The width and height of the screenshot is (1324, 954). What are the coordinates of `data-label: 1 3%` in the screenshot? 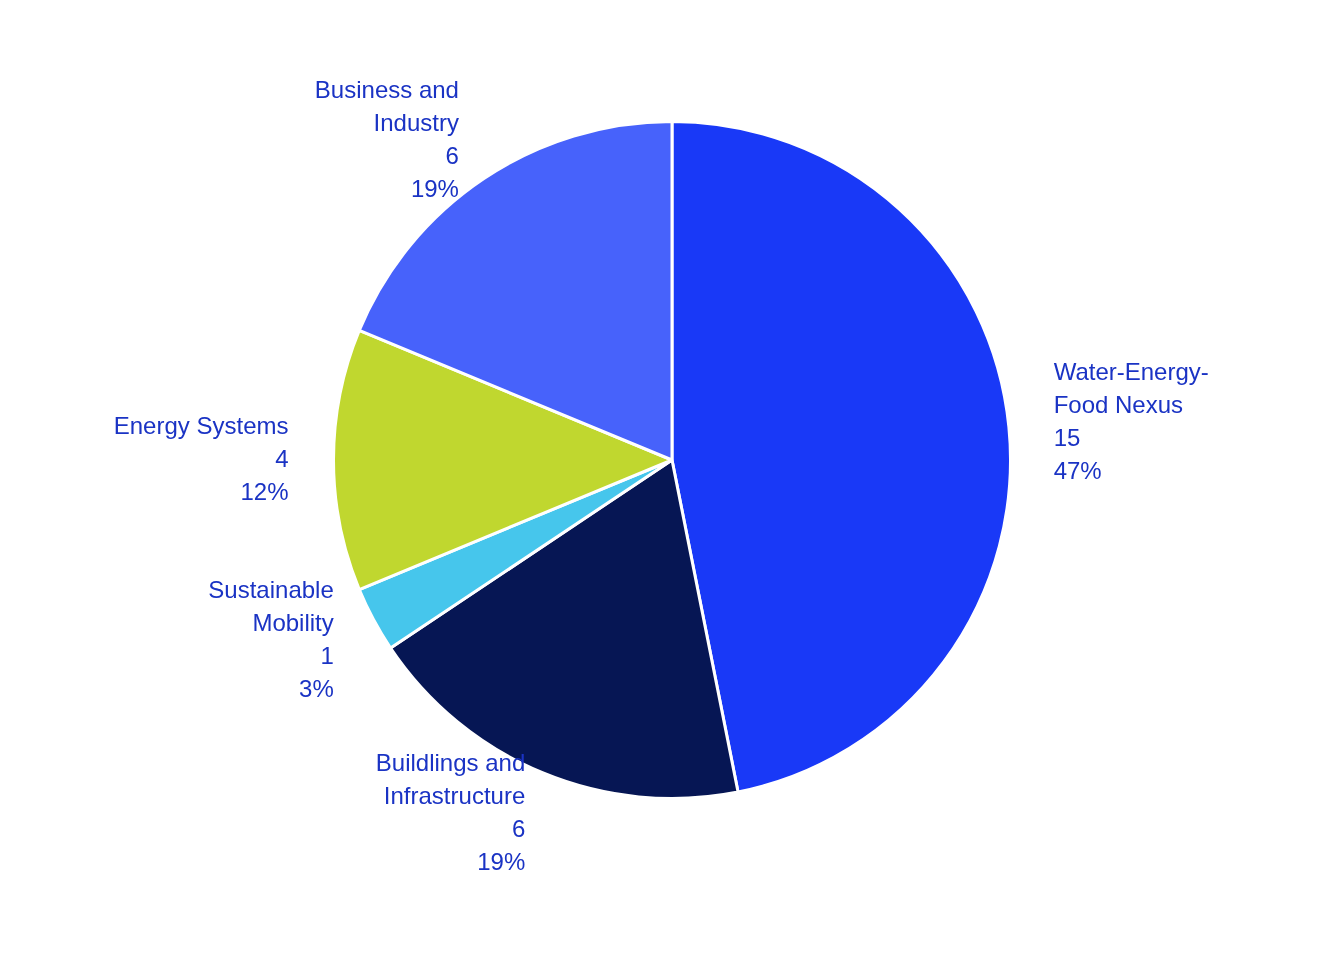 It's located at (316, 671).